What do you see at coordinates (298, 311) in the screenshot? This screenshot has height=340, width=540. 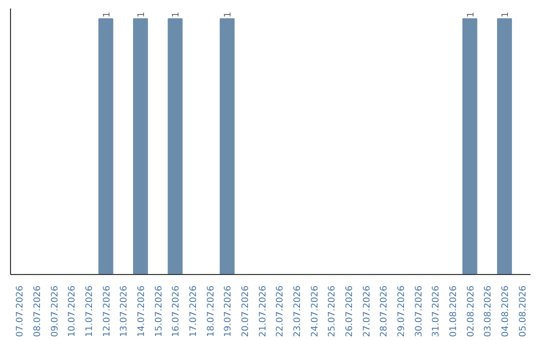 I see `x-tick-label: 23.07.2026` at bounding box center [298, 311].